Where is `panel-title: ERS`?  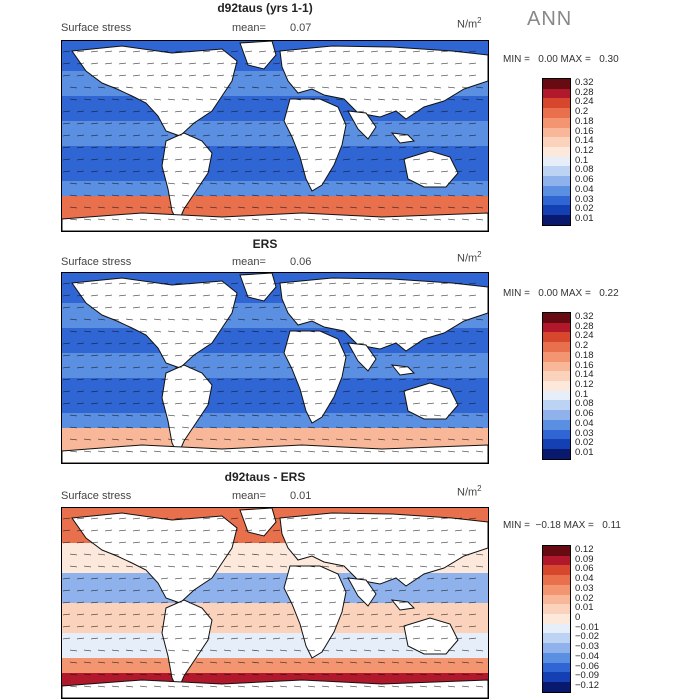
panel-title: ERS is located at coordinates (265, 244).